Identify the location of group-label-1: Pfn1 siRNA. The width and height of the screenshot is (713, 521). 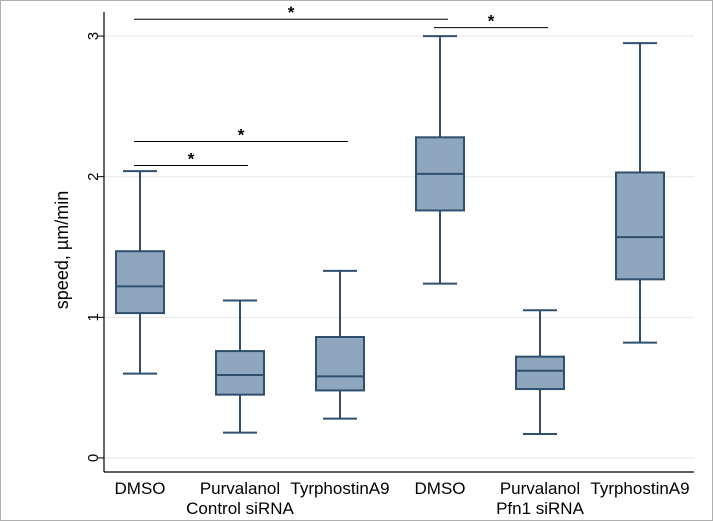
(540, 508).